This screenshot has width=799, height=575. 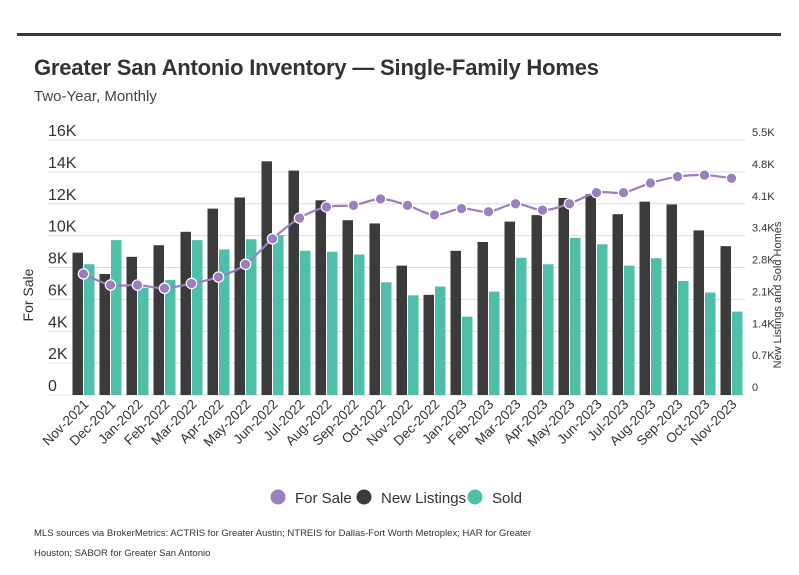 I want to click on page-subtitle: Two-Year, Monthly, so click(x=95, y=96).